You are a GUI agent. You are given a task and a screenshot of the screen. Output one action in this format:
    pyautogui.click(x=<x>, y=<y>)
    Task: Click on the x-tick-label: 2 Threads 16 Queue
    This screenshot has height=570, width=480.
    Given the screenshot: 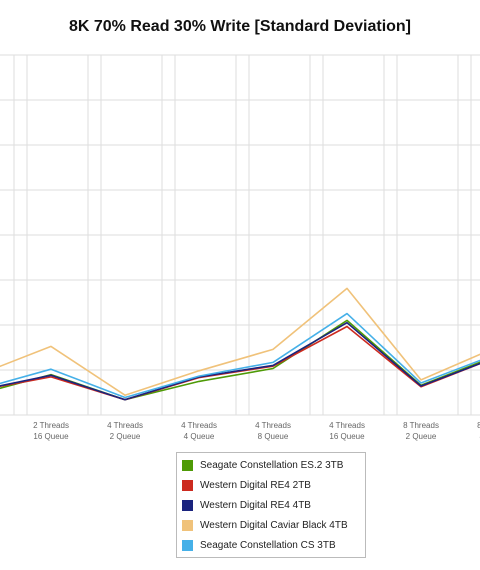 What is the action you would take?
    pyautogui.click(x=51, y=431)
    